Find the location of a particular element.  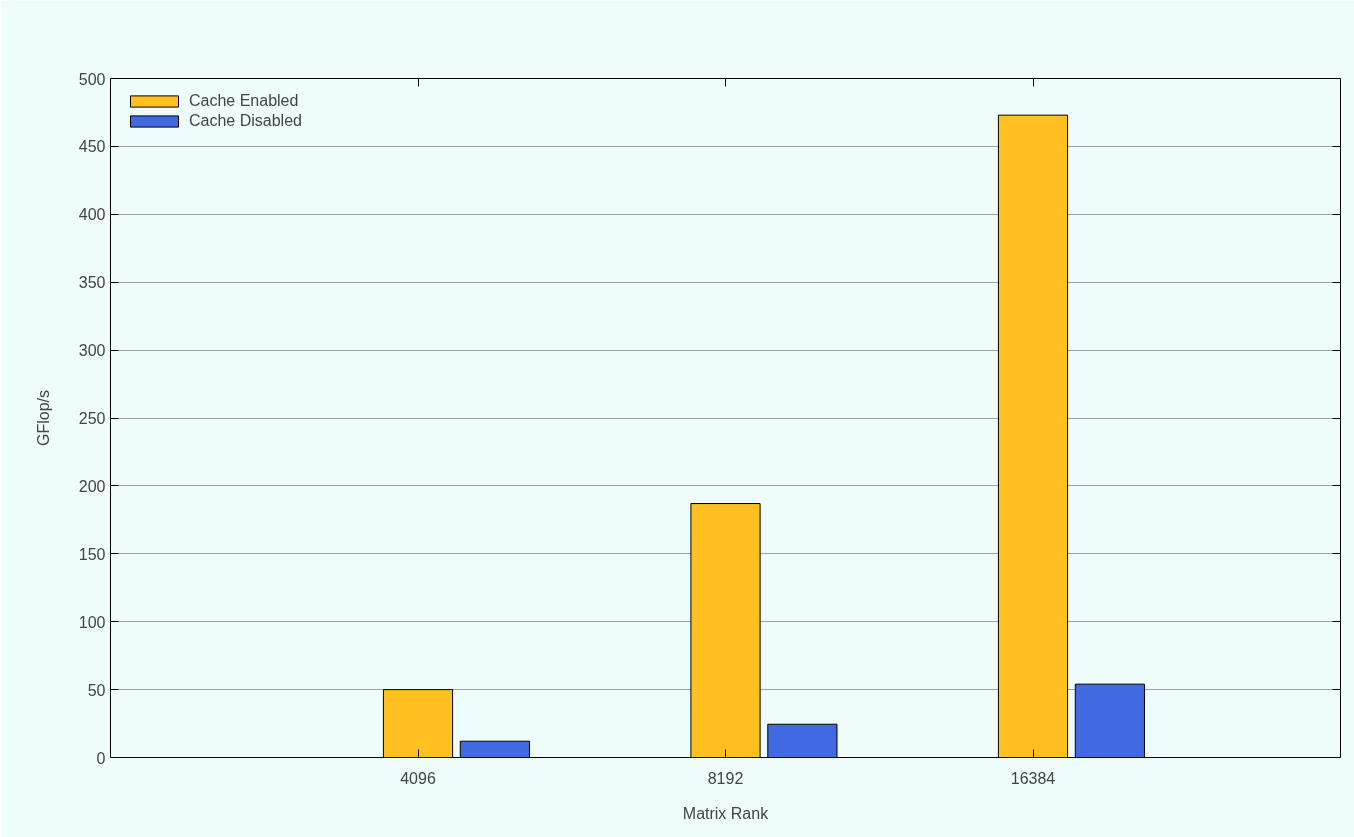

y-tick-label: 250 is located at coordinates (92, 418).